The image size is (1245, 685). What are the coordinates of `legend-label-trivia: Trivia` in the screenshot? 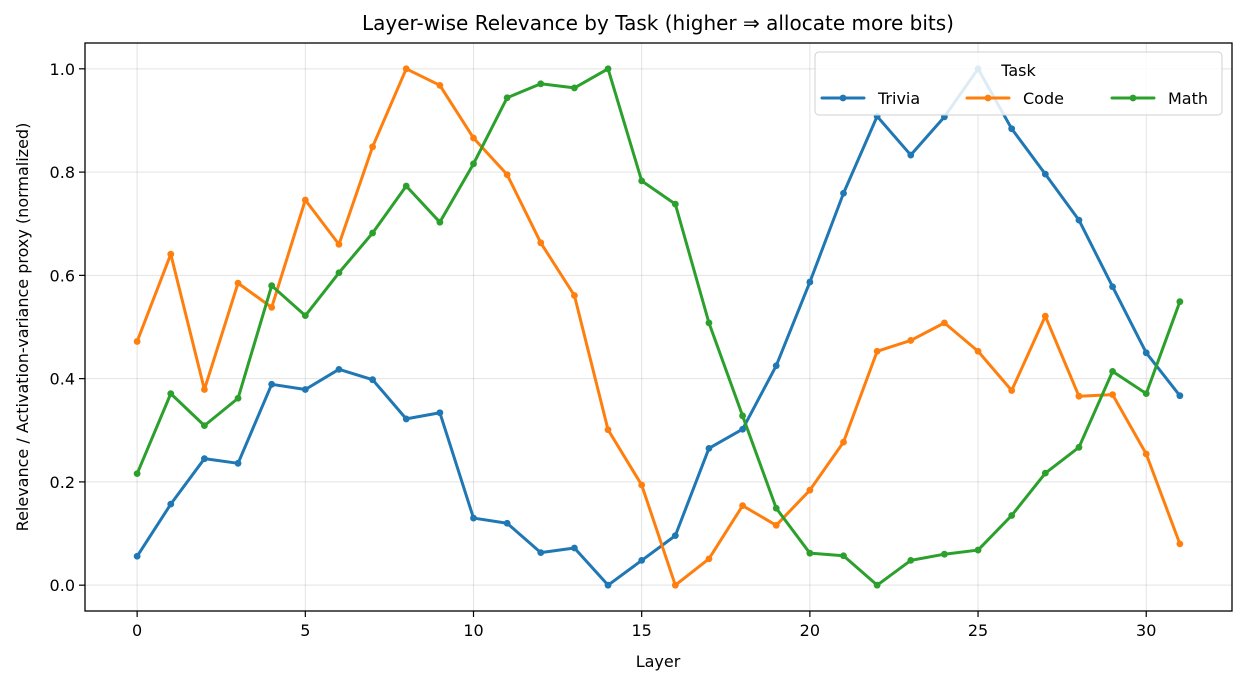 It's located at (898, 98).